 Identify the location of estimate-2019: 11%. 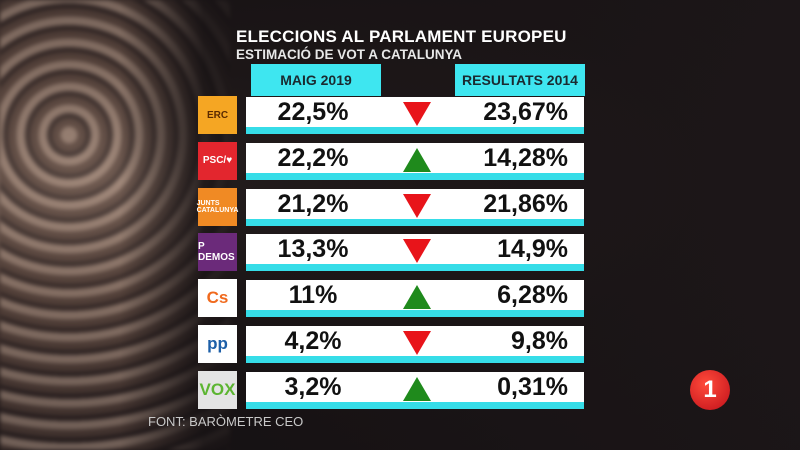
(313, 295).